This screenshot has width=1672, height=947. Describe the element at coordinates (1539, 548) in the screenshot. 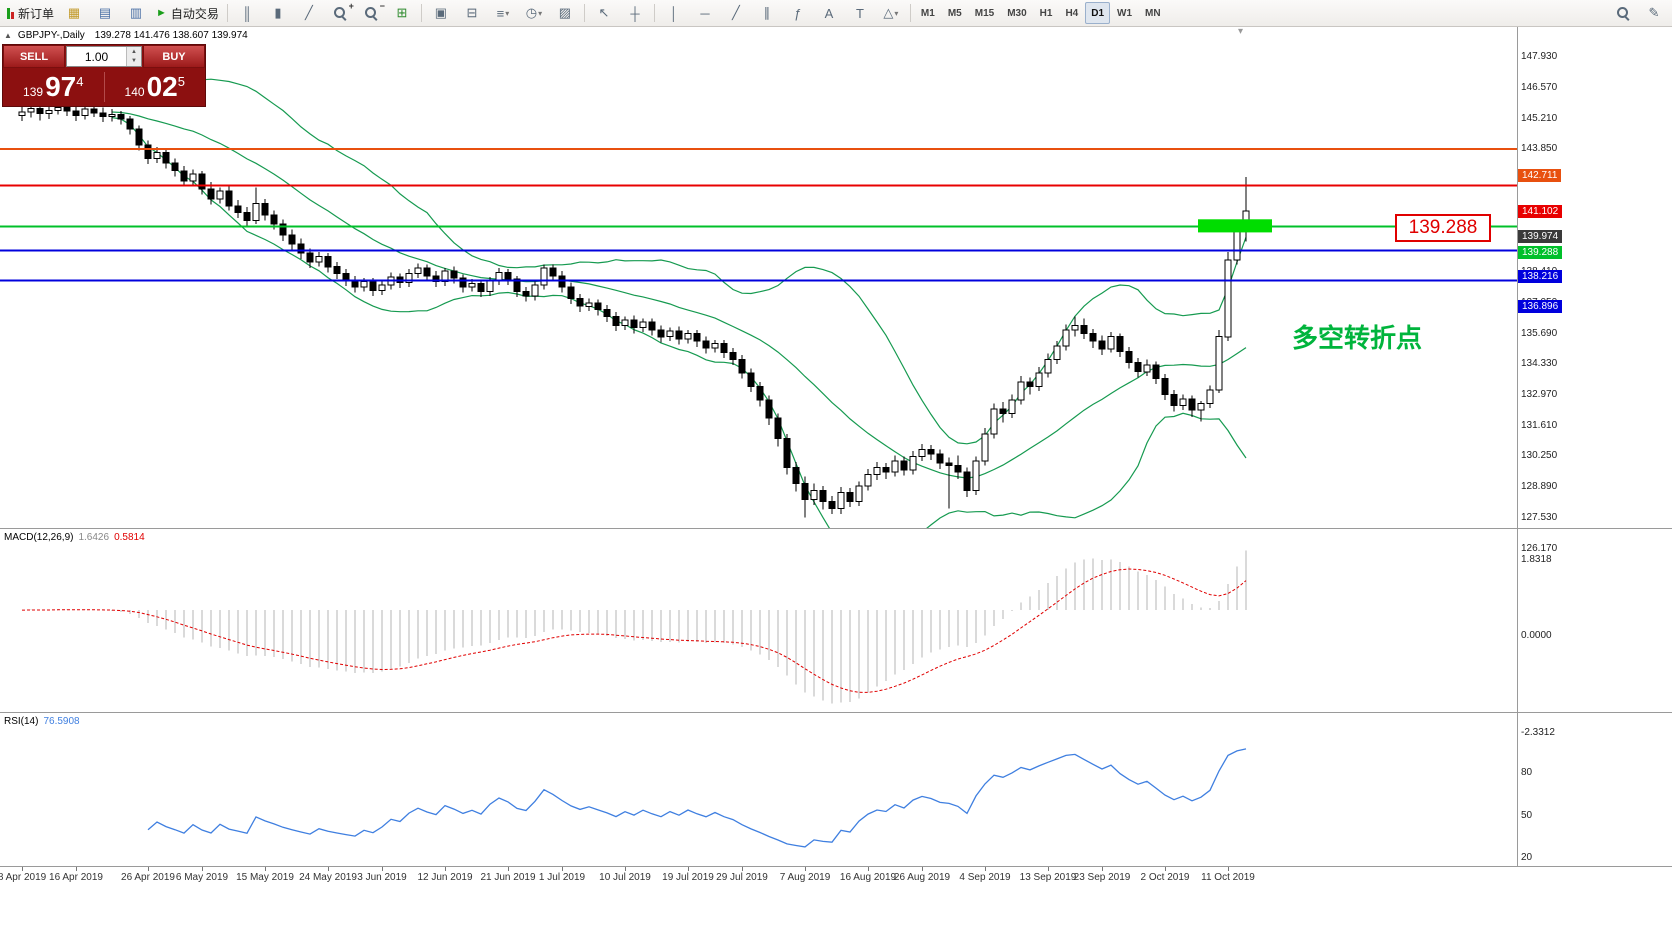

I see `price-axis-label: 126.170` at that location.